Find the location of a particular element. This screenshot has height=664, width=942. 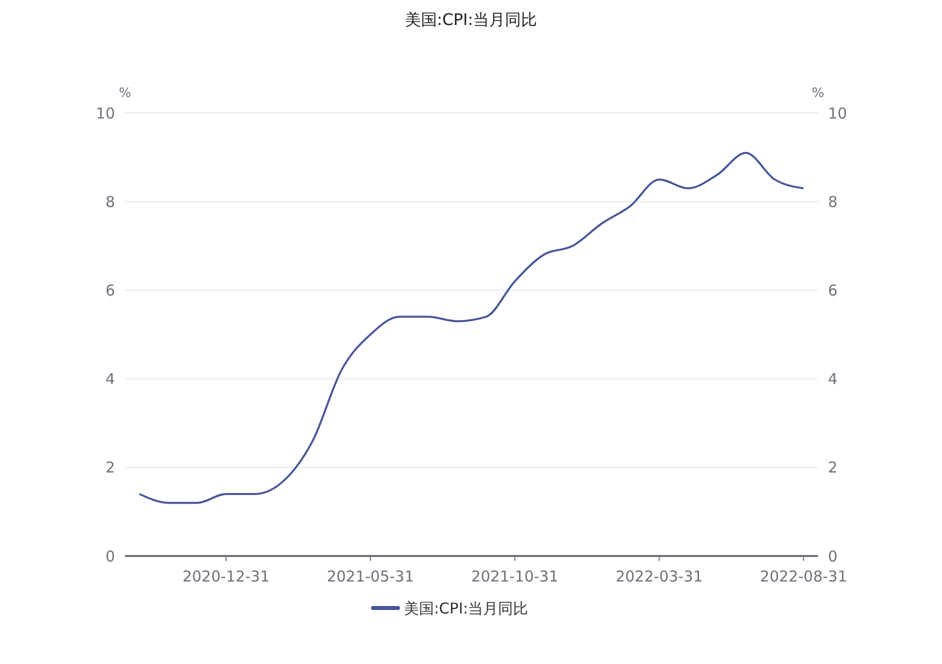

y2-axis-title: % is located at coordinates (818, 93).